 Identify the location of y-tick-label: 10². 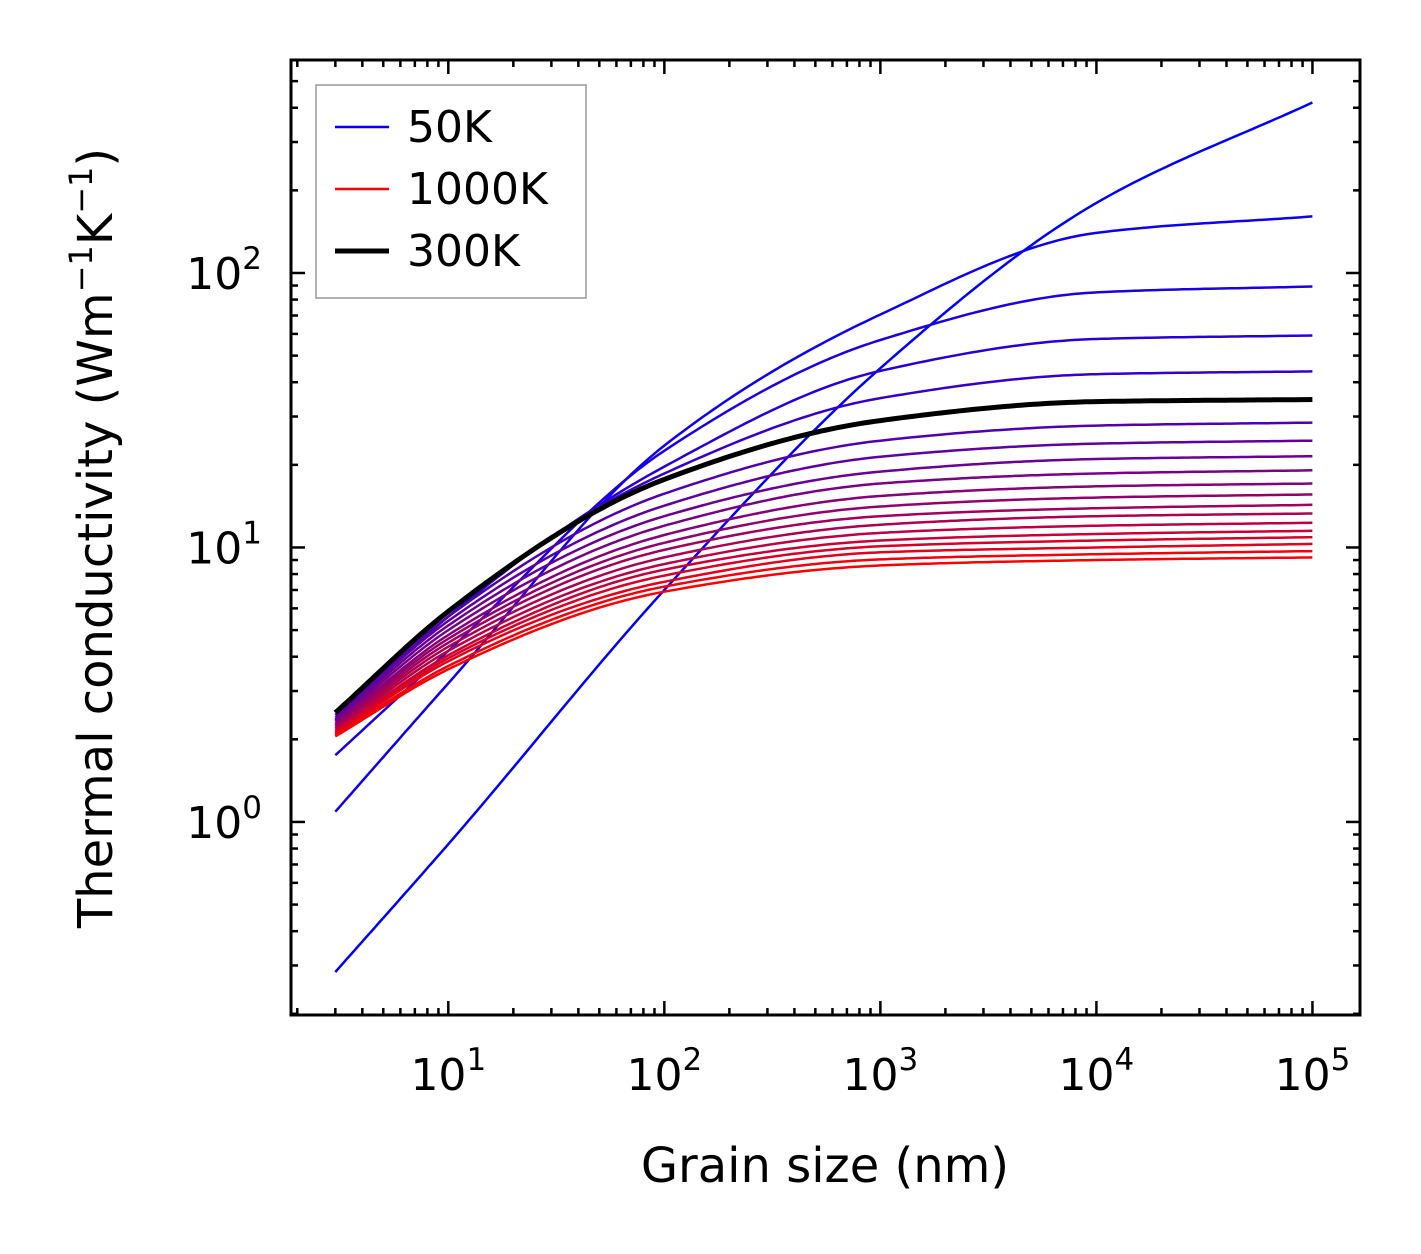
(224, 270).